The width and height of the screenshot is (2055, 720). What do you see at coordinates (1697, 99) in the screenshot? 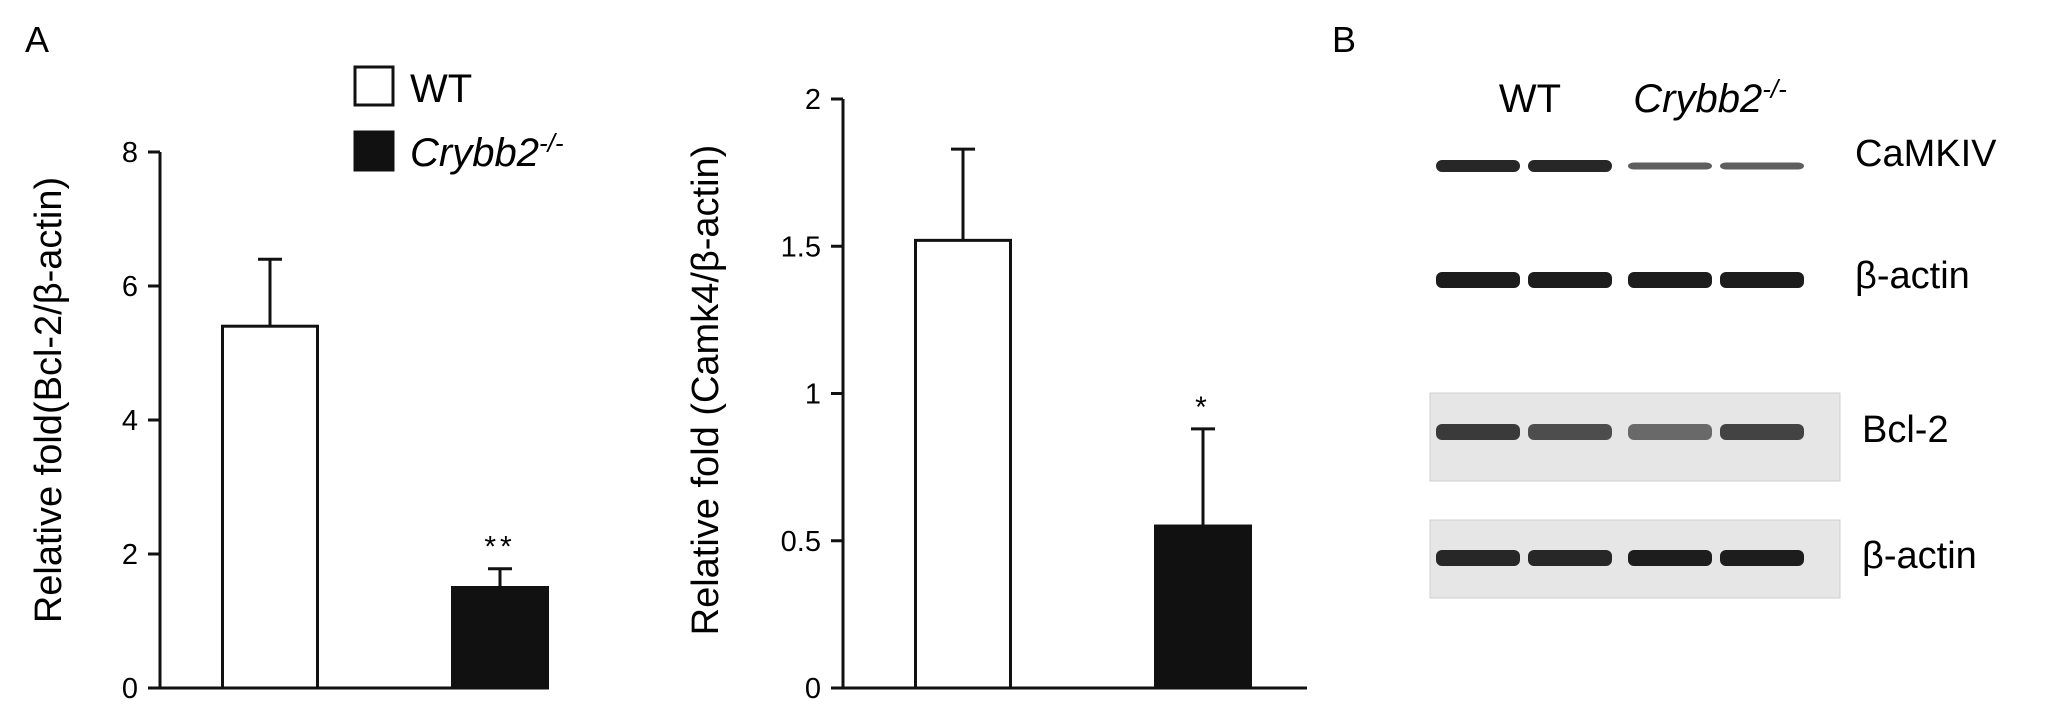
I see `blot-group-ko-name: Crybb2` at bounding box center [1697, 99].